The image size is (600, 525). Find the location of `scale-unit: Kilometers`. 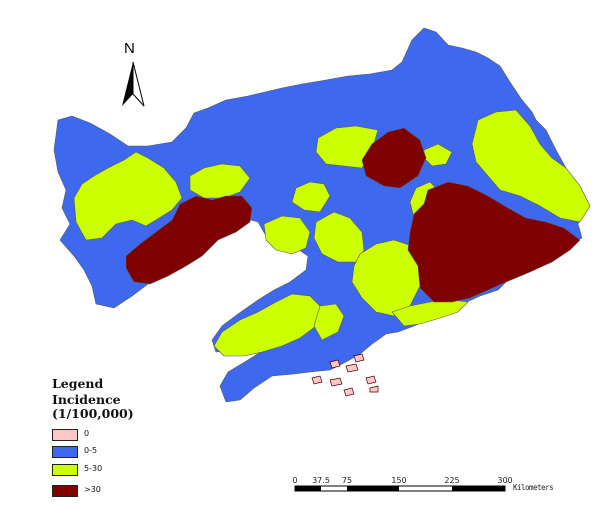

scale-unit: Kilometers is located at coordinates (533, 487).